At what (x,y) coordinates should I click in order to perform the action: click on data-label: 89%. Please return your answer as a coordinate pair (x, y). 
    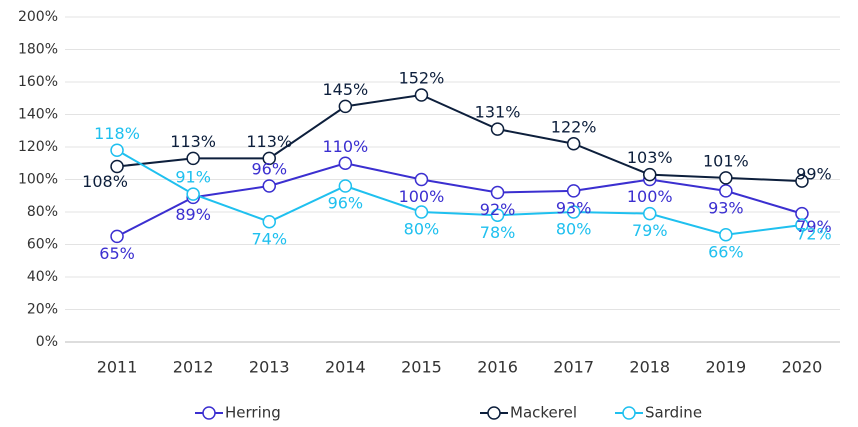
    Looking at the image, I should click on (193, 214).